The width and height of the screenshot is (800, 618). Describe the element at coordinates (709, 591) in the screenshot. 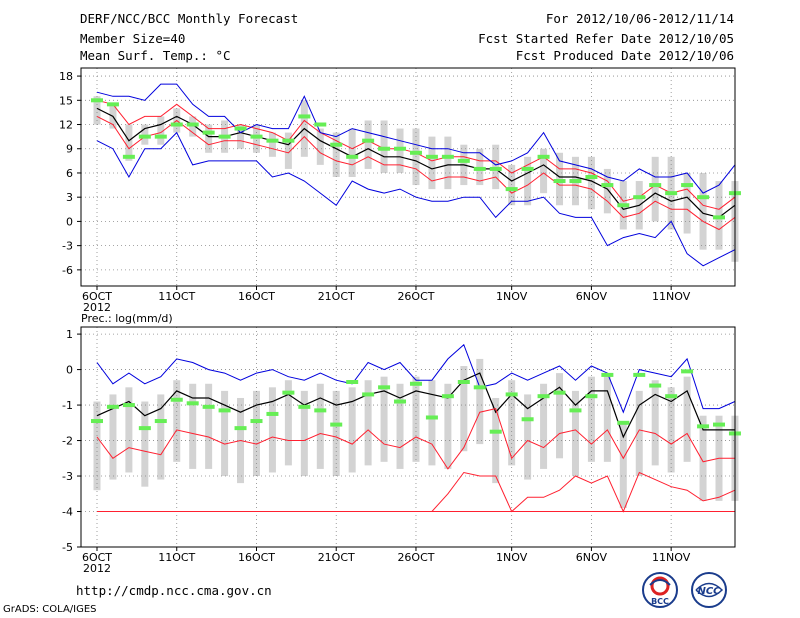

I see `ncc-logo-text: NCC` at that location.